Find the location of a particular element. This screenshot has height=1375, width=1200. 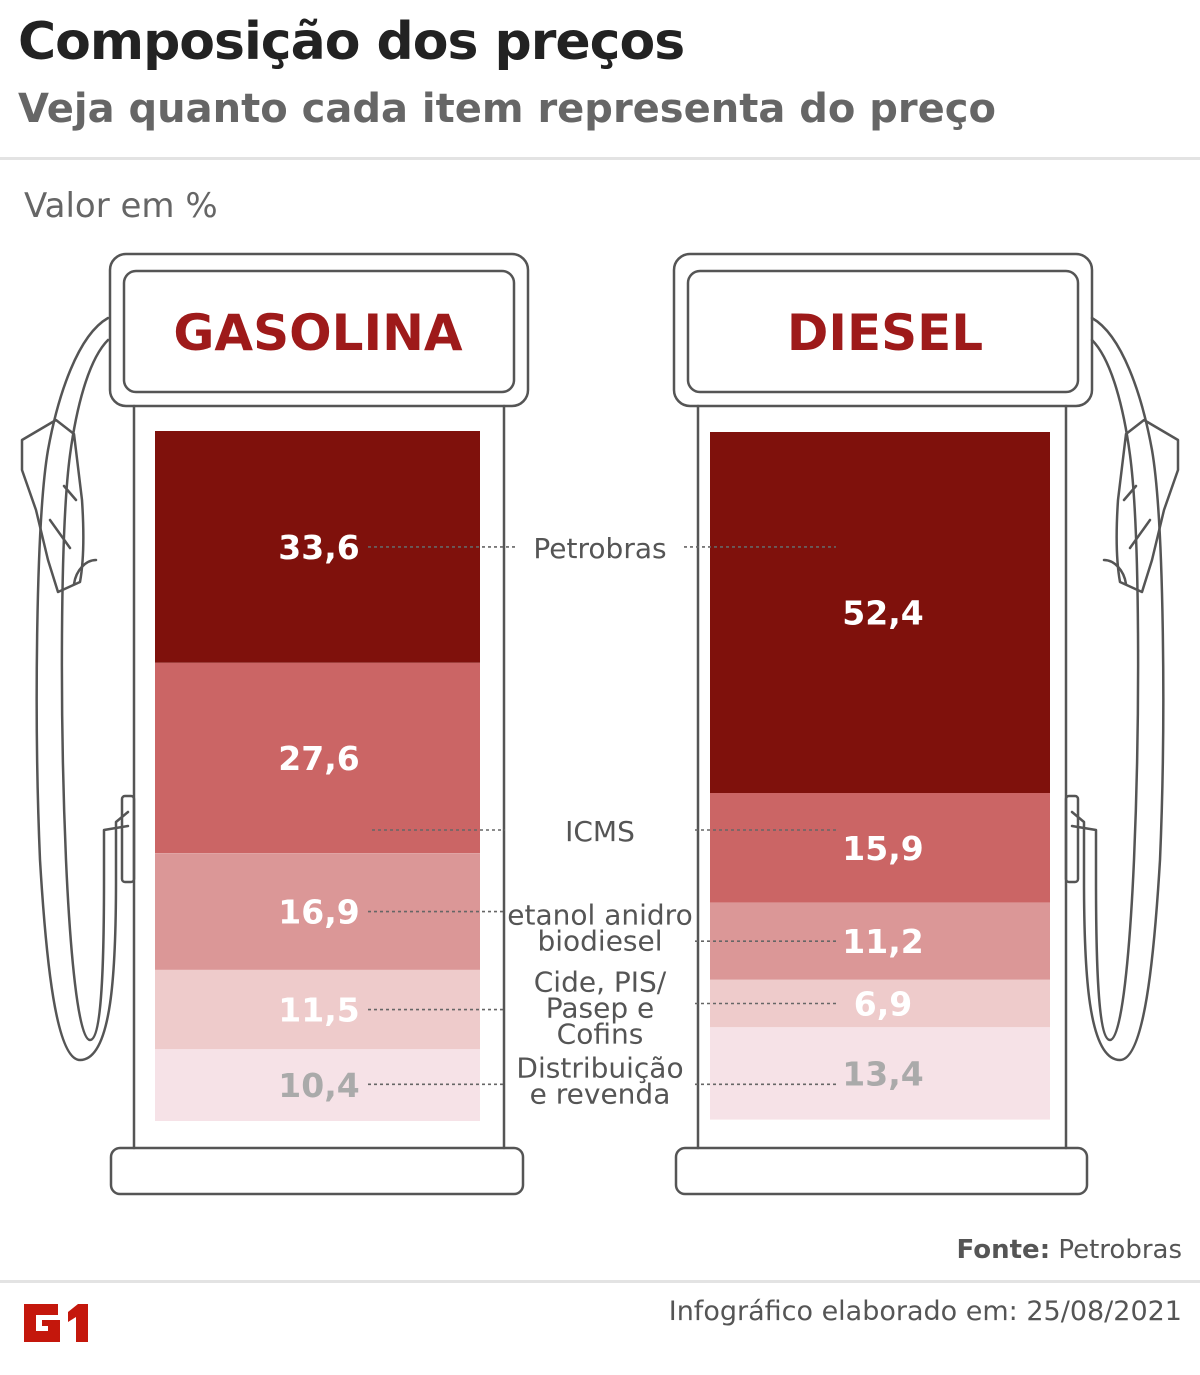

source-label: Fonte: is located at coordinates (1003, 1250).